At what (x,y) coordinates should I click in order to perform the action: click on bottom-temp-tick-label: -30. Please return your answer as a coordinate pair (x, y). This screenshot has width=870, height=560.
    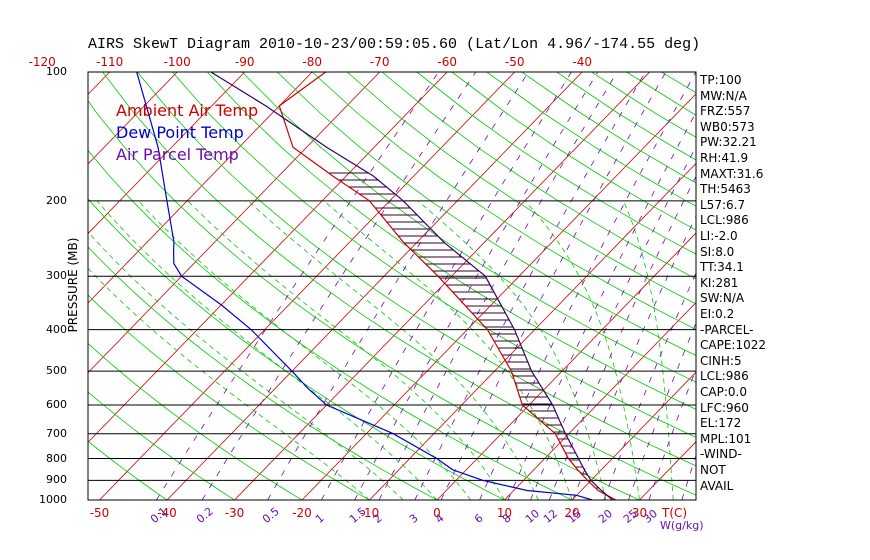
    Looking at the image, I should click on (234, 513).